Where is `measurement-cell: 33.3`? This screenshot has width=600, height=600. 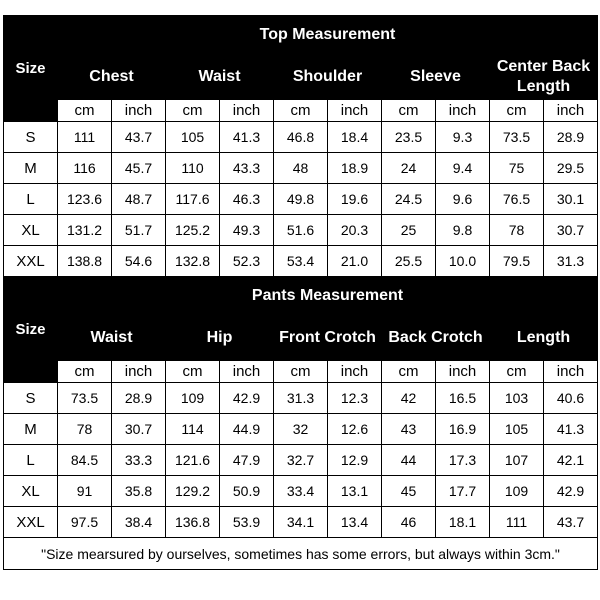 measurement-cell: 33.3 is located at coordinates (138, 460).